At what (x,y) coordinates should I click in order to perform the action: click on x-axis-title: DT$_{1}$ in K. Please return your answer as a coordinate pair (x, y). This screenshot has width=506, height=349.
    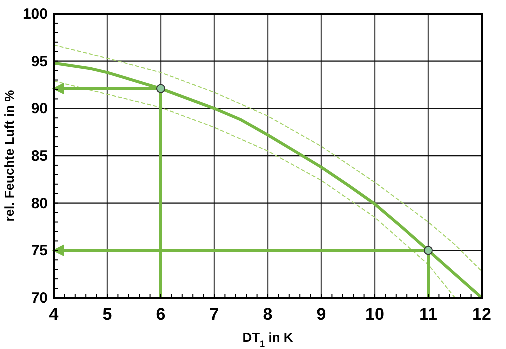
    Looking at the image, I should click on (268, 339).